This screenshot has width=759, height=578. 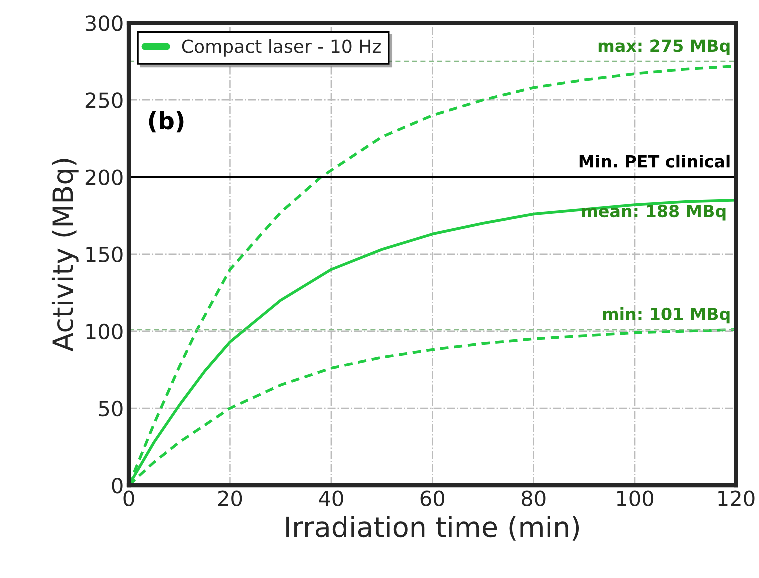 What do you see at coordinates (230, 498) in the screenshot?
I see `x-tick-label: 20` at bounding box center [230, 498].